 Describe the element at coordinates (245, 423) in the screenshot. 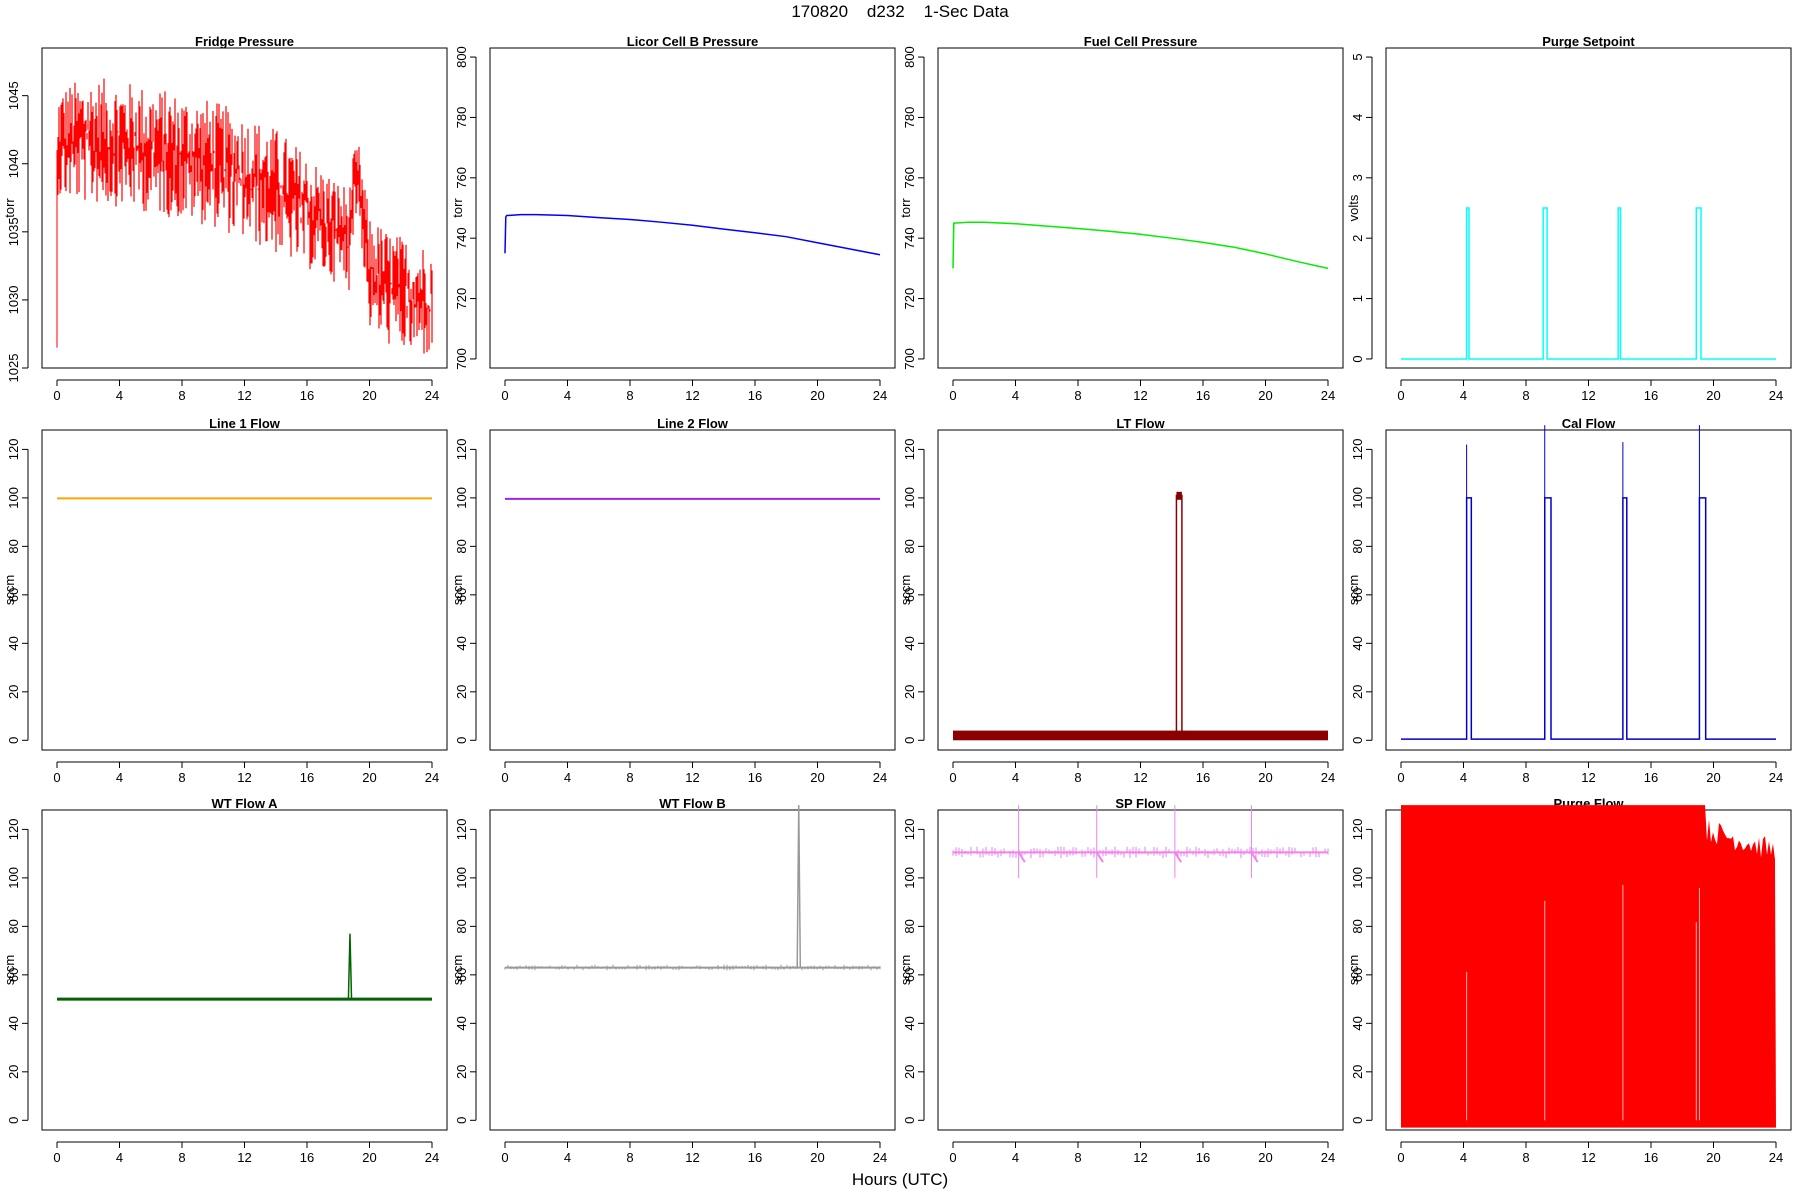

I see `panel-title: Line 1 Flow` at that location.